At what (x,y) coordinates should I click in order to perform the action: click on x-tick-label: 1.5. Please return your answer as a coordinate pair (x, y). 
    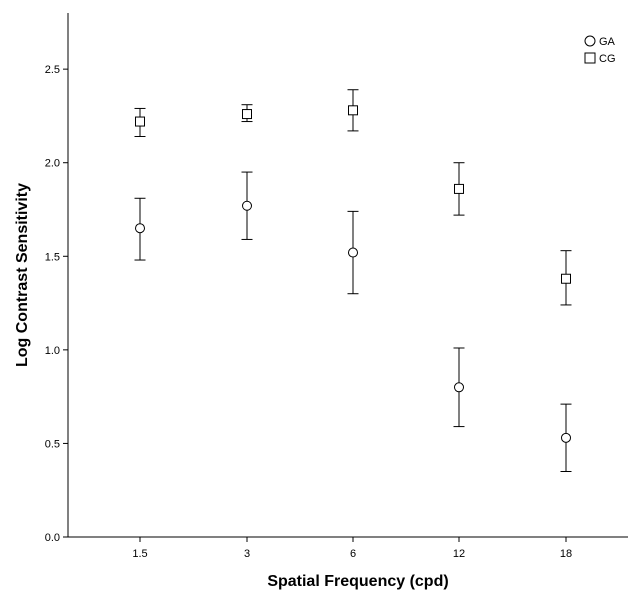
    Looking at the image, I should click on (139, 554).